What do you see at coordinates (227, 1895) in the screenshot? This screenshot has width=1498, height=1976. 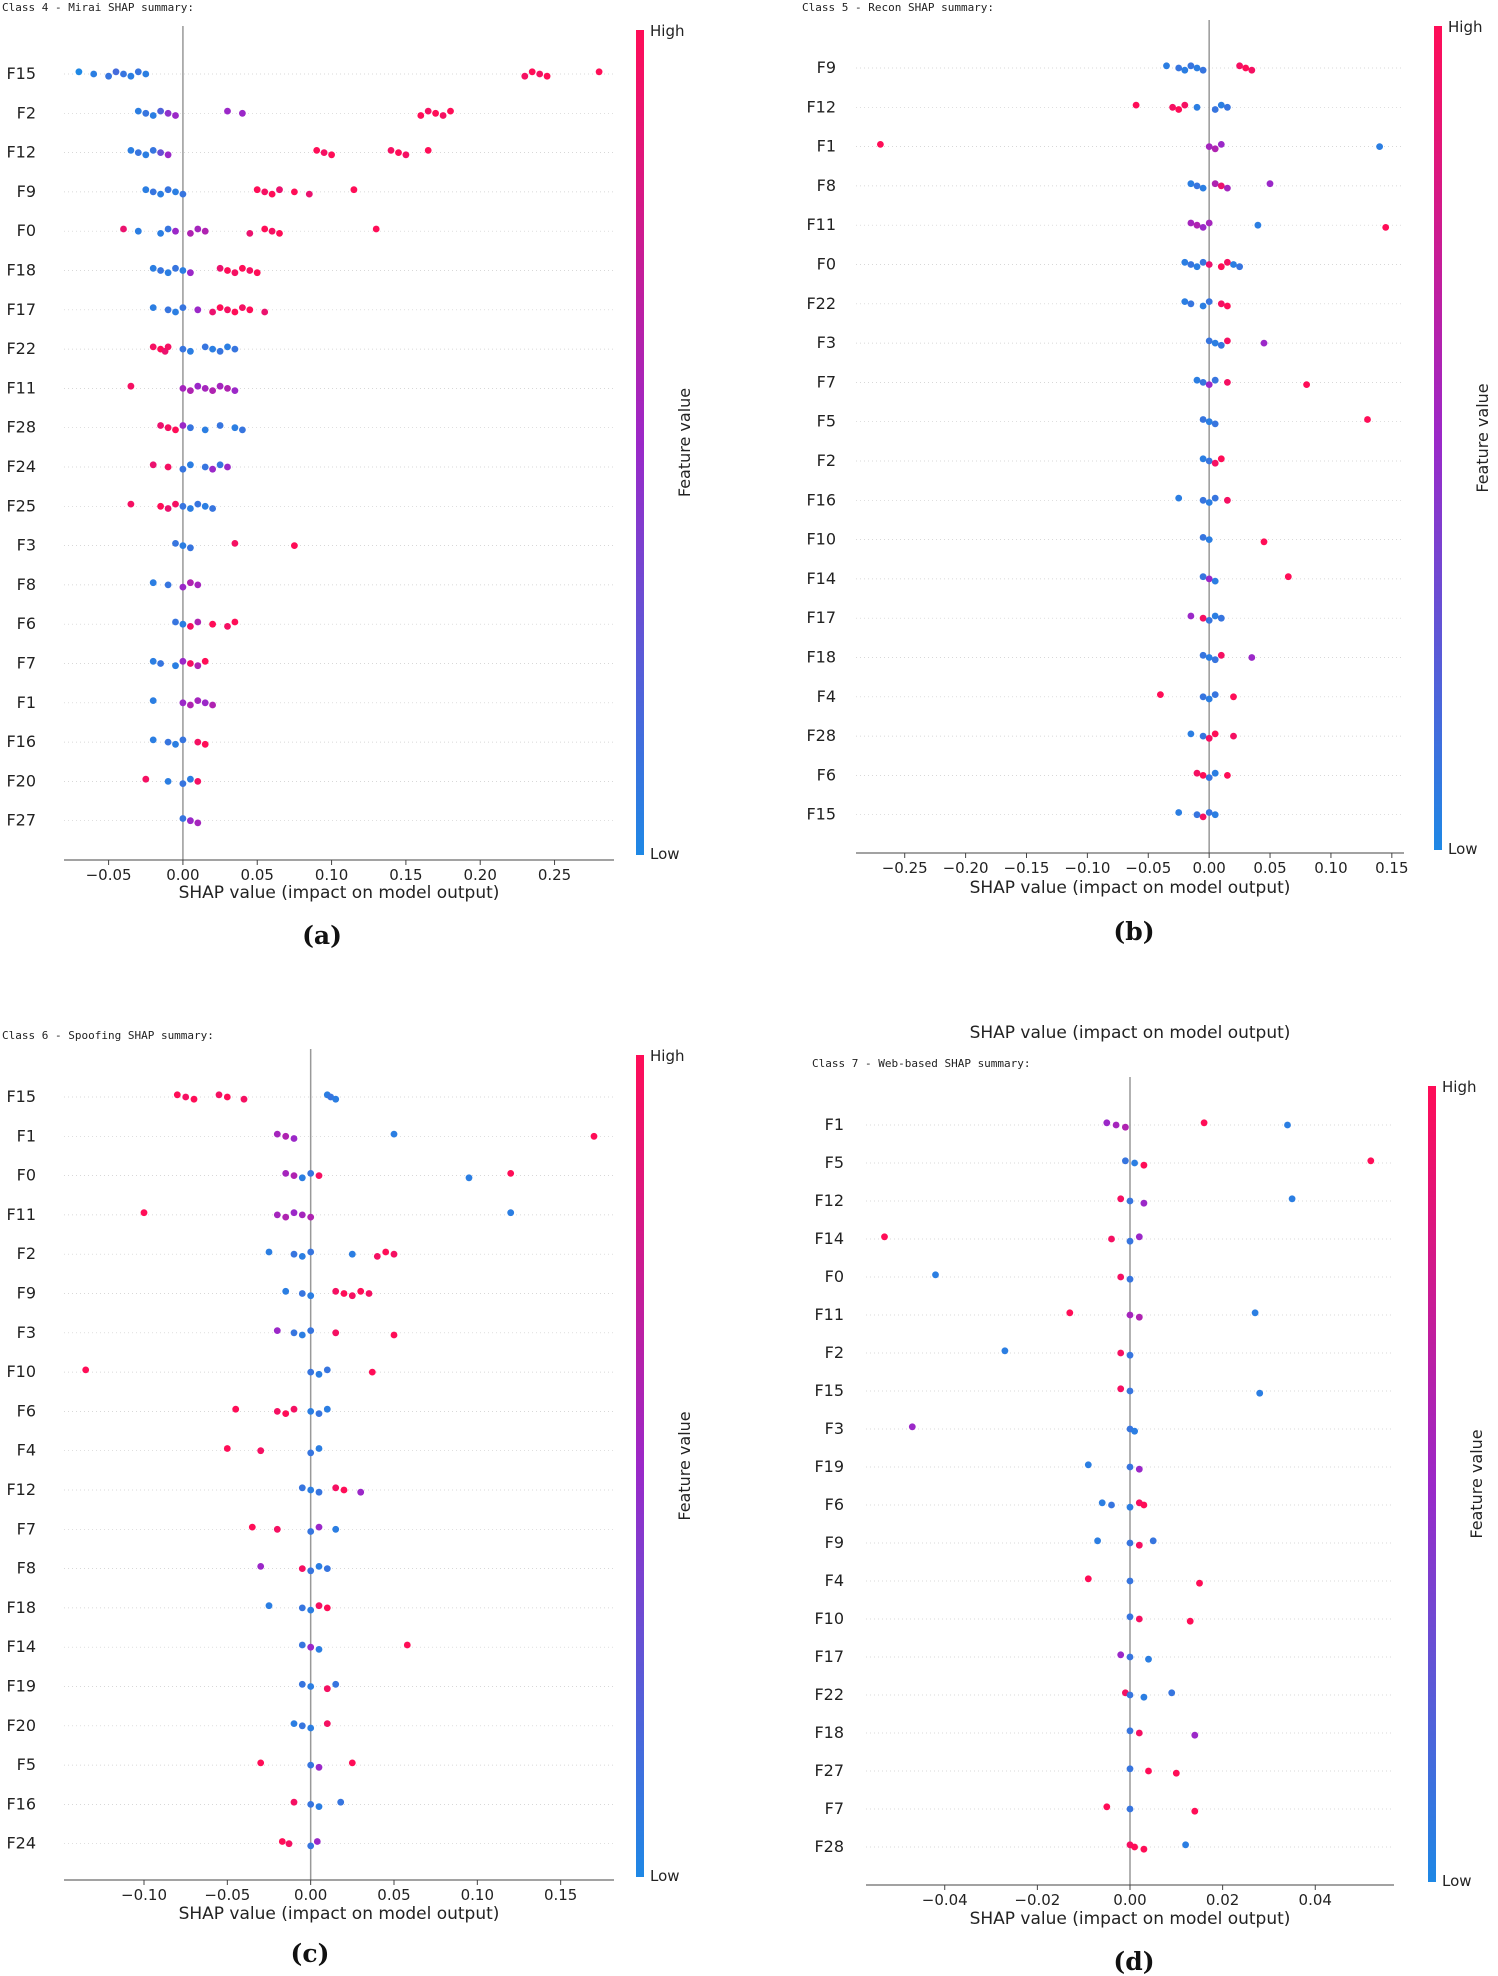 I see `panel-2-x-tick-label: −0.05` at bounding box center [227, 1895].